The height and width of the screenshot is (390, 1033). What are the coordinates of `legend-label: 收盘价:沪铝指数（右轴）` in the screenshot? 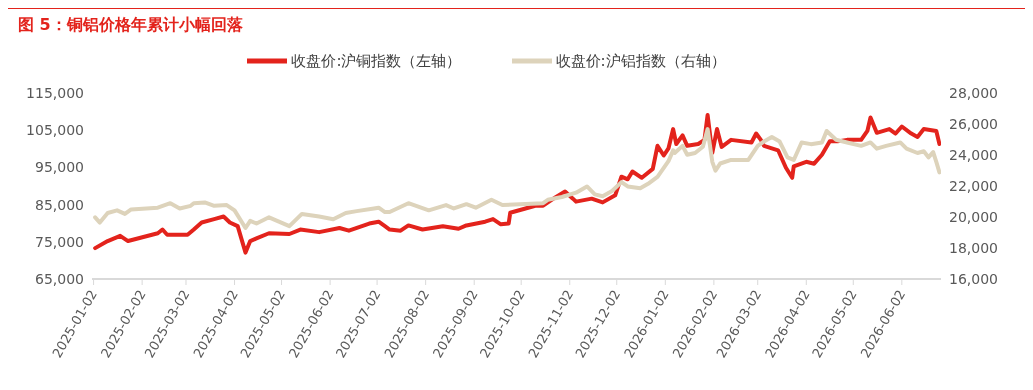 It's located at (640, 60).